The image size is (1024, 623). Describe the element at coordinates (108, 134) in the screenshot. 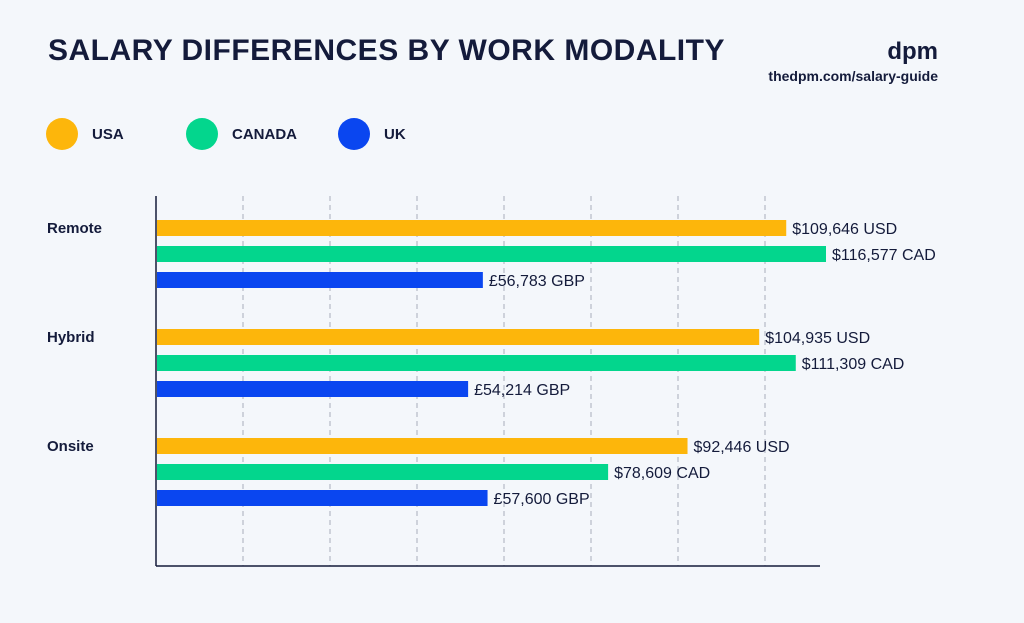

I see `legend-label-usa: USA` at that location.